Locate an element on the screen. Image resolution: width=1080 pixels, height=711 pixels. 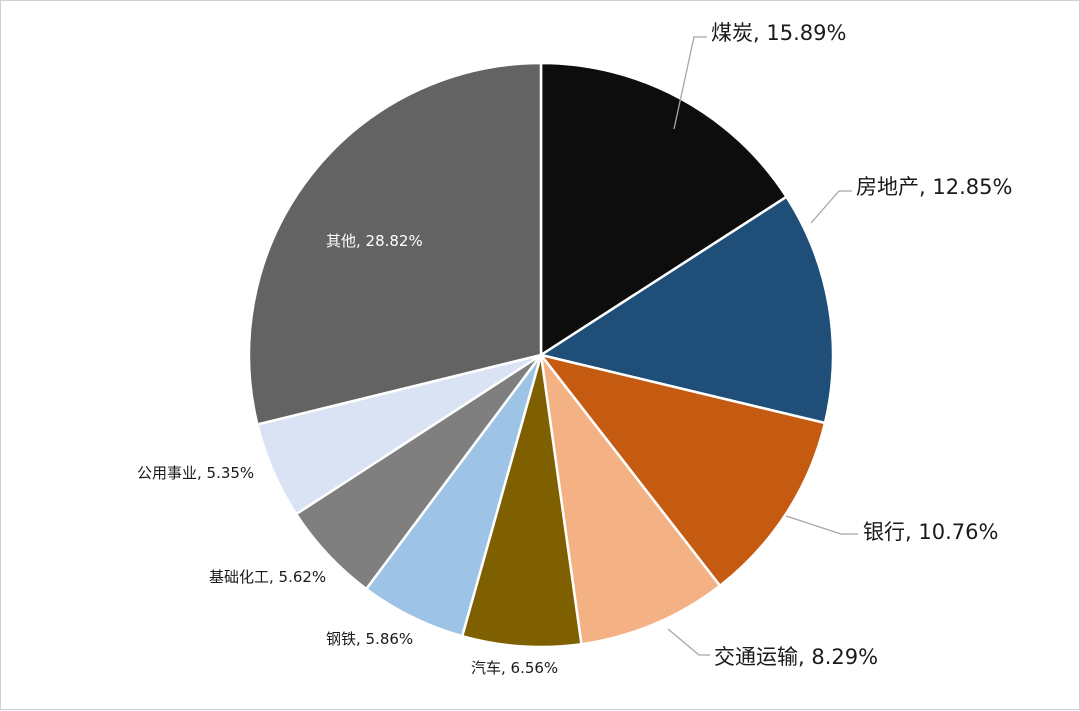
pie-slice-transport is located at coordinates (630, 499).